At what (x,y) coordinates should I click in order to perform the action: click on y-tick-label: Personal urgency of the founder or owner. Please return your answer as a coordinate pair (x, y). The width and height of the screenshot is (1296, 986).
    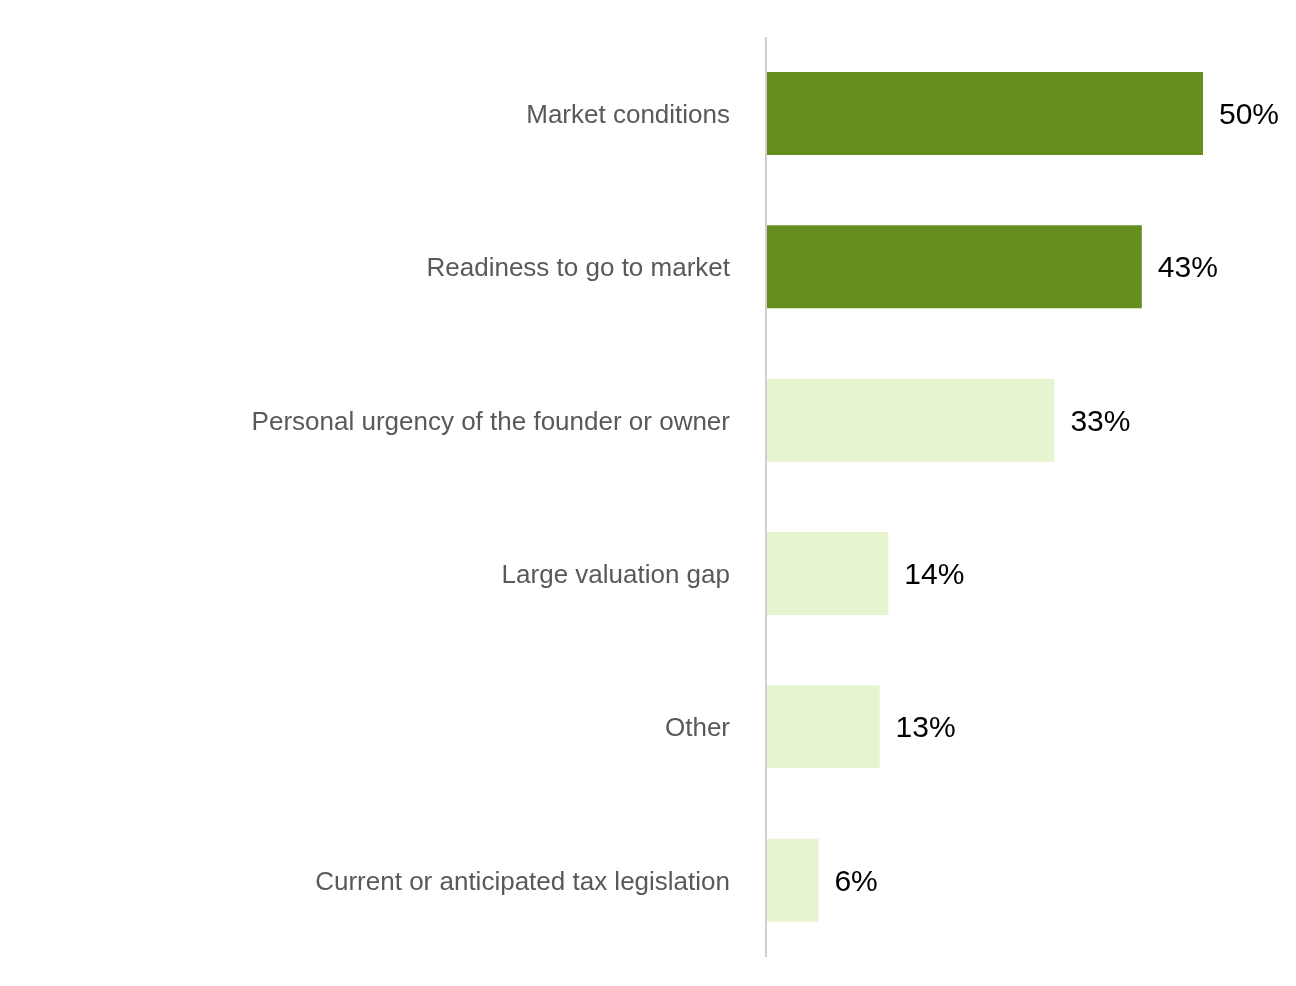
    Looking at the image, I should click on (491, 420).